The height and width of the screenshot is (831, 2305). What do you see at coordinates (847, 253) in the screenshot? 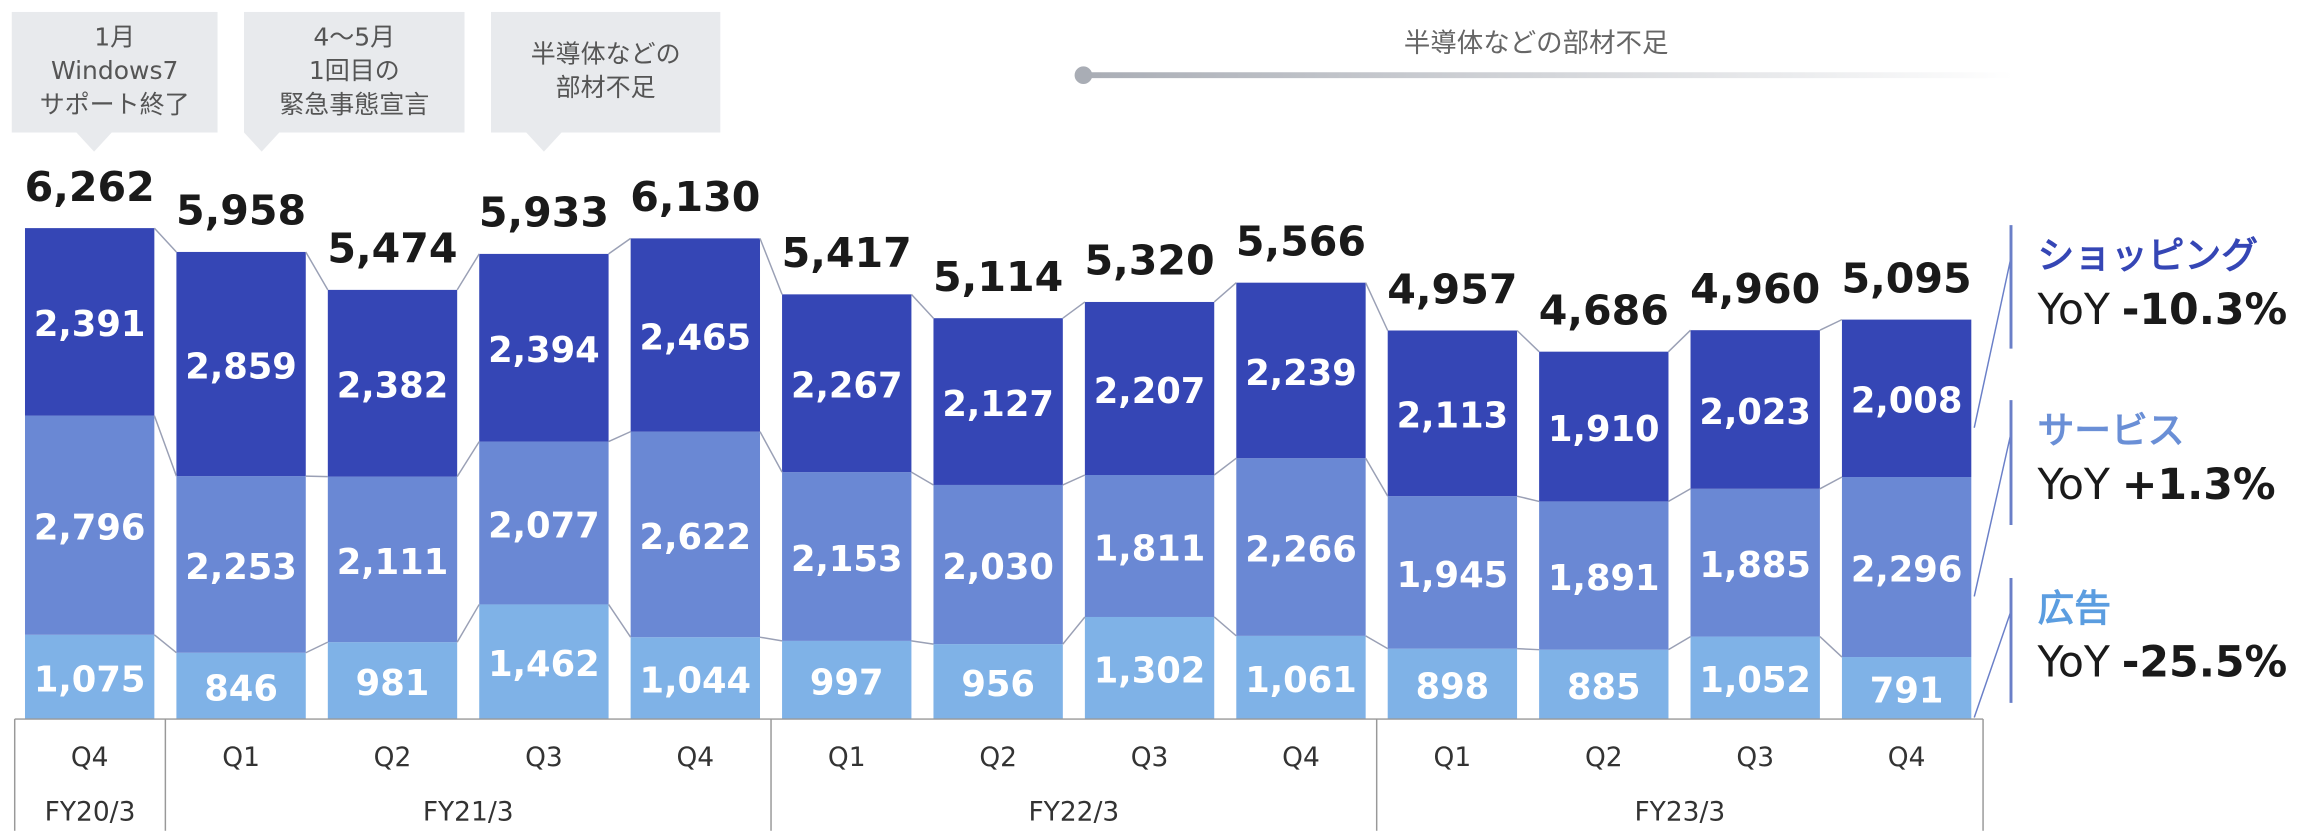
I see `total-label: 5,417` at bounding box center [847, 253].